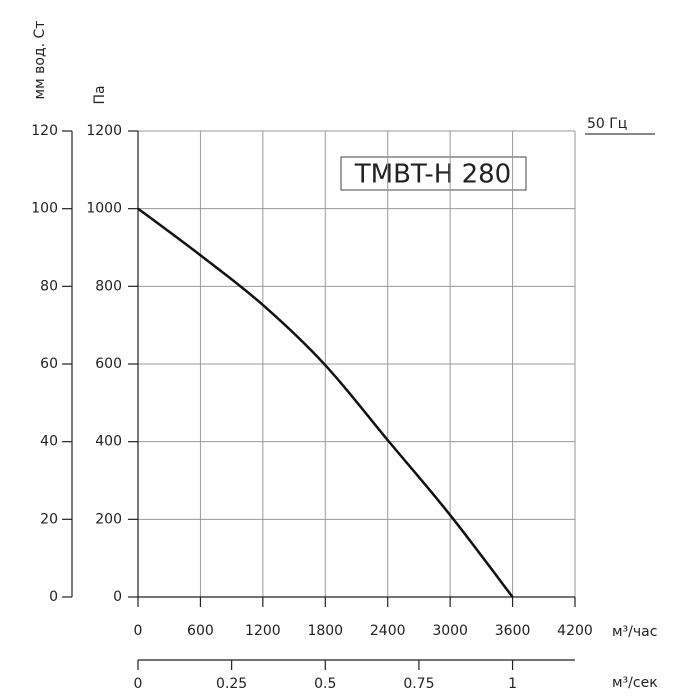 The width and height of the screenshot is (700, 700). I want to click on x-axis-label: м³/час, so click(634, 632).